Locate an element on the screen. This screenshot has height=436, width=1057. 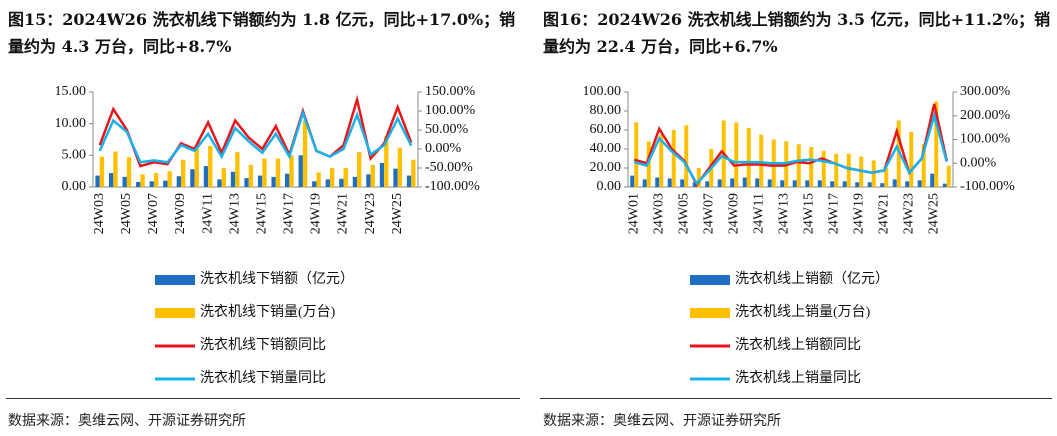
legend-label: 洗衣机线下销量(万台) is located at coordinates (268, 312).